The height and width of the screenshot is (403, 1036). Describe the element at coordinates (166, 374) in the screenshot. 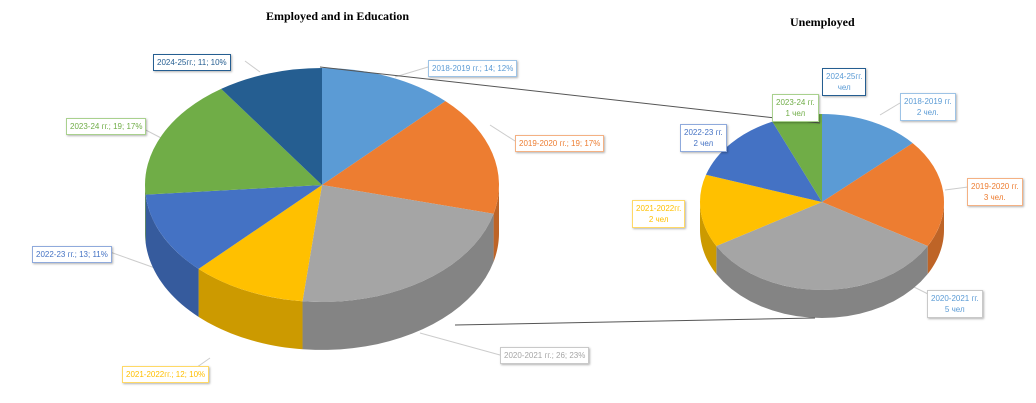

I see `data-label: 2021-2022гг.; 12; 10%` at that location.